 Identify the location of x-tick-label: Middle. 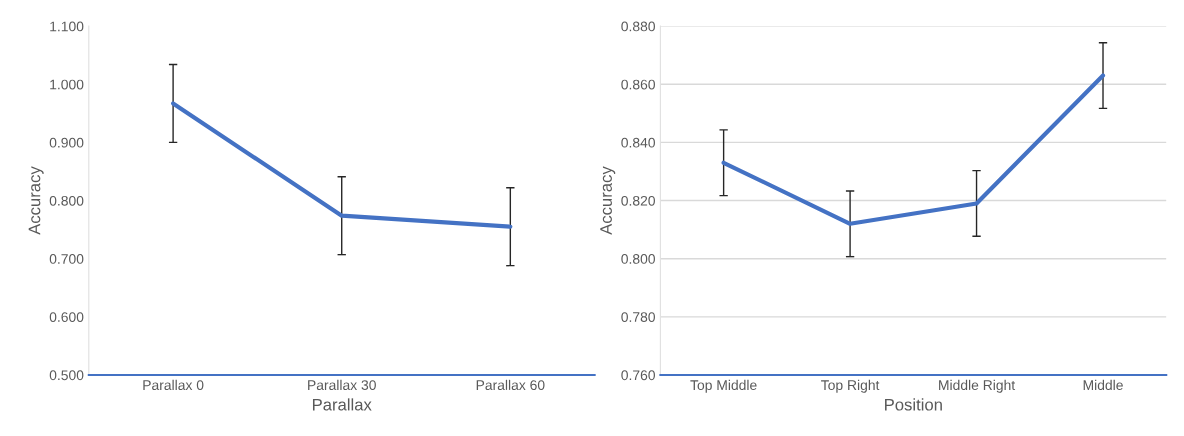
(1103, 385).